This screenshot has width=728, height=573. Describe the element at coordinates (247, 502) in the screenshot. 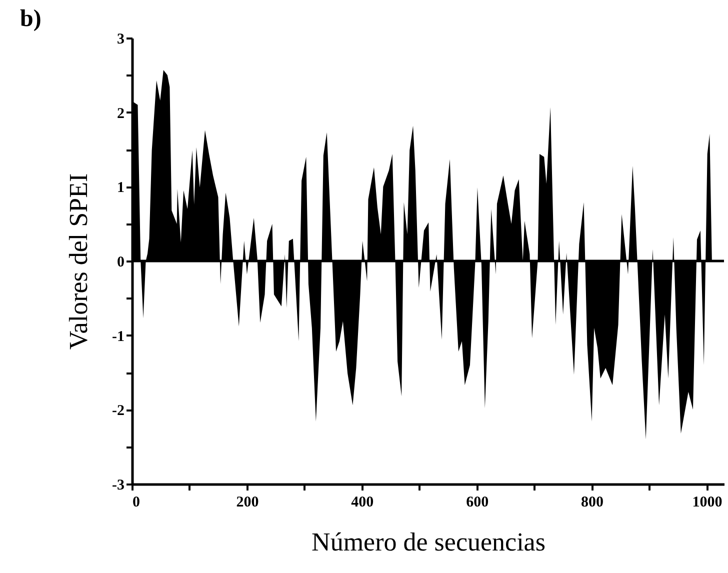

I see `x-tick-label: 200` at that location.